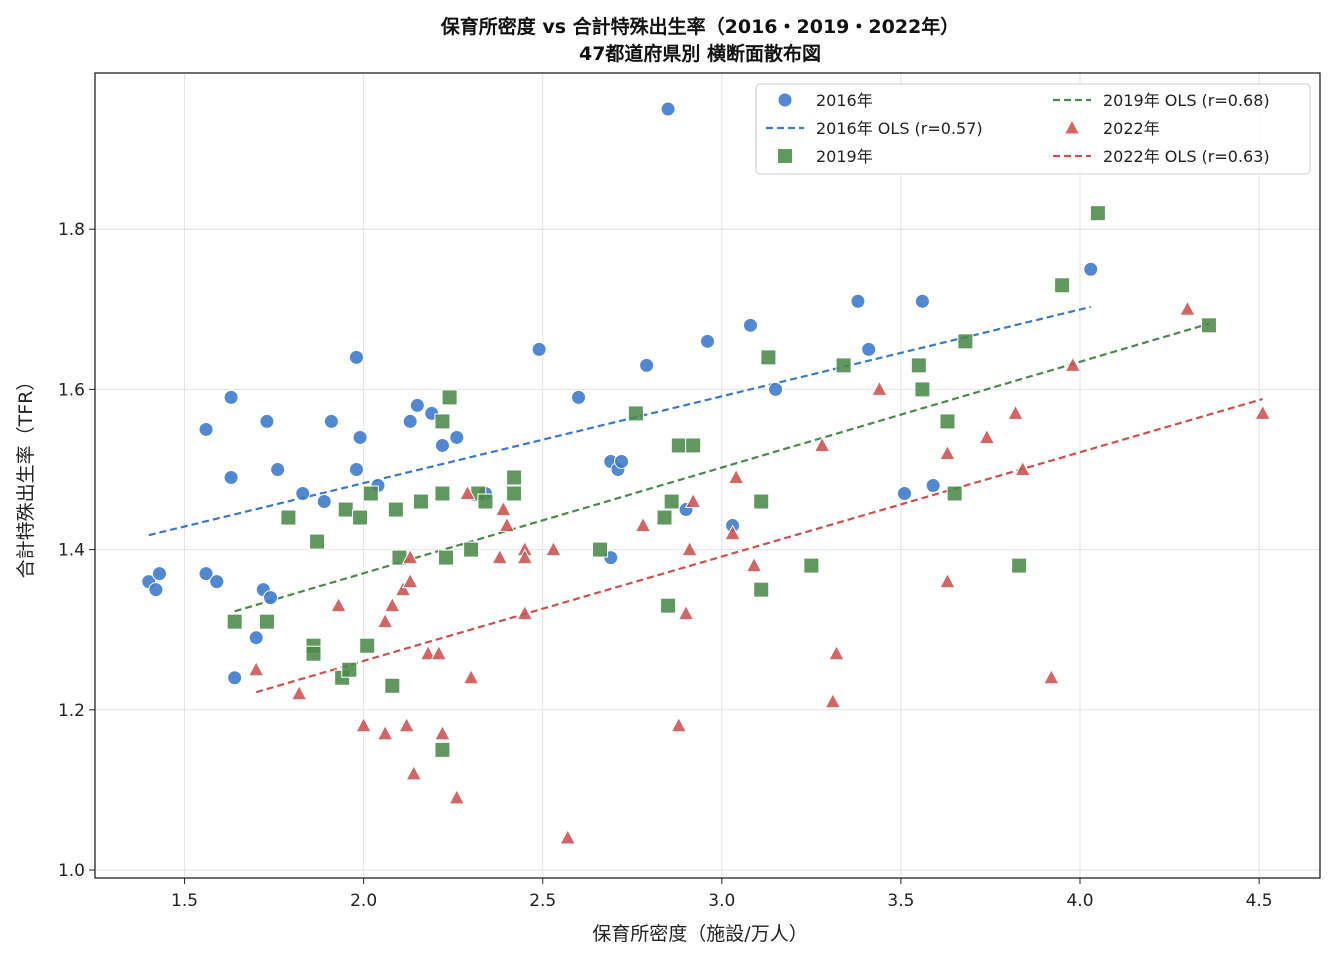 The height and width of the screenshot is (959, 1335). What do you see at coordinates (721, 901) in the screenshot?
I see `x-tick-label: 3.0` at bounding box center [721, 901].